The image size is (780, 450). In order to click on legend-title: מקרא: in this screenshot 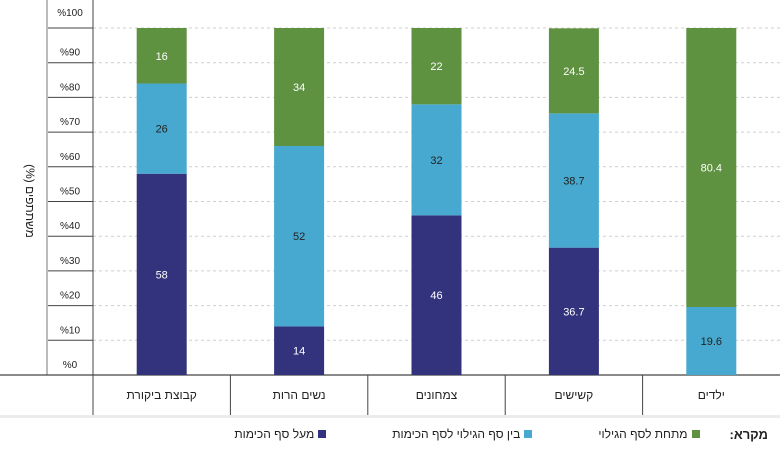, I will do `click(749, 434)`.